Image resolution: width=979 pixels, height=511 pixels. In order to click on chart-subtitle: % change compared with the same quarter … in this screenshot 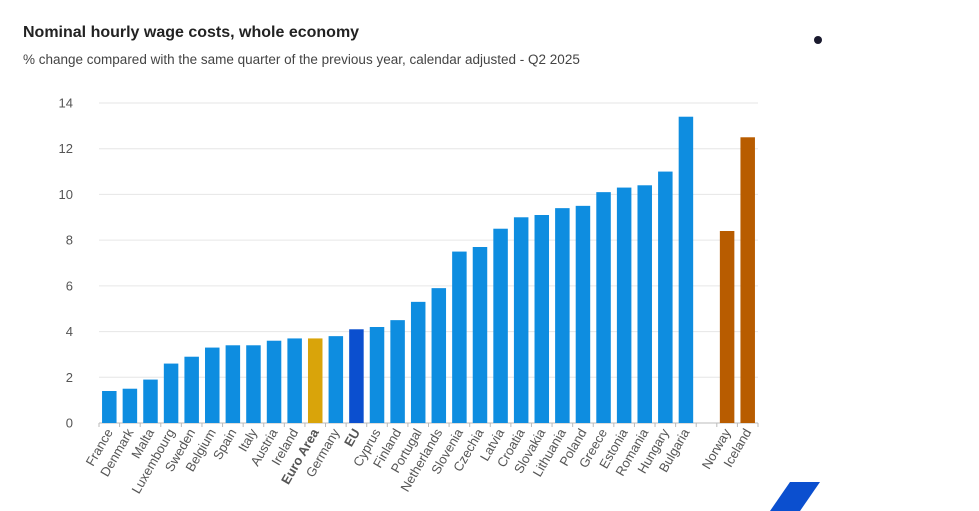, I will do `click(301, 59)`.